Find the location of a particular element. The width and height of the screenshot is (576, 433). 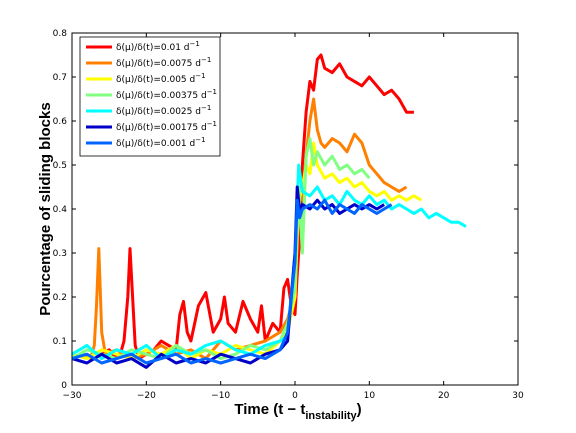

legend-label-6: δ(μ)/δ(t)=0.001 d−1 is located at coordinates (161, 142).